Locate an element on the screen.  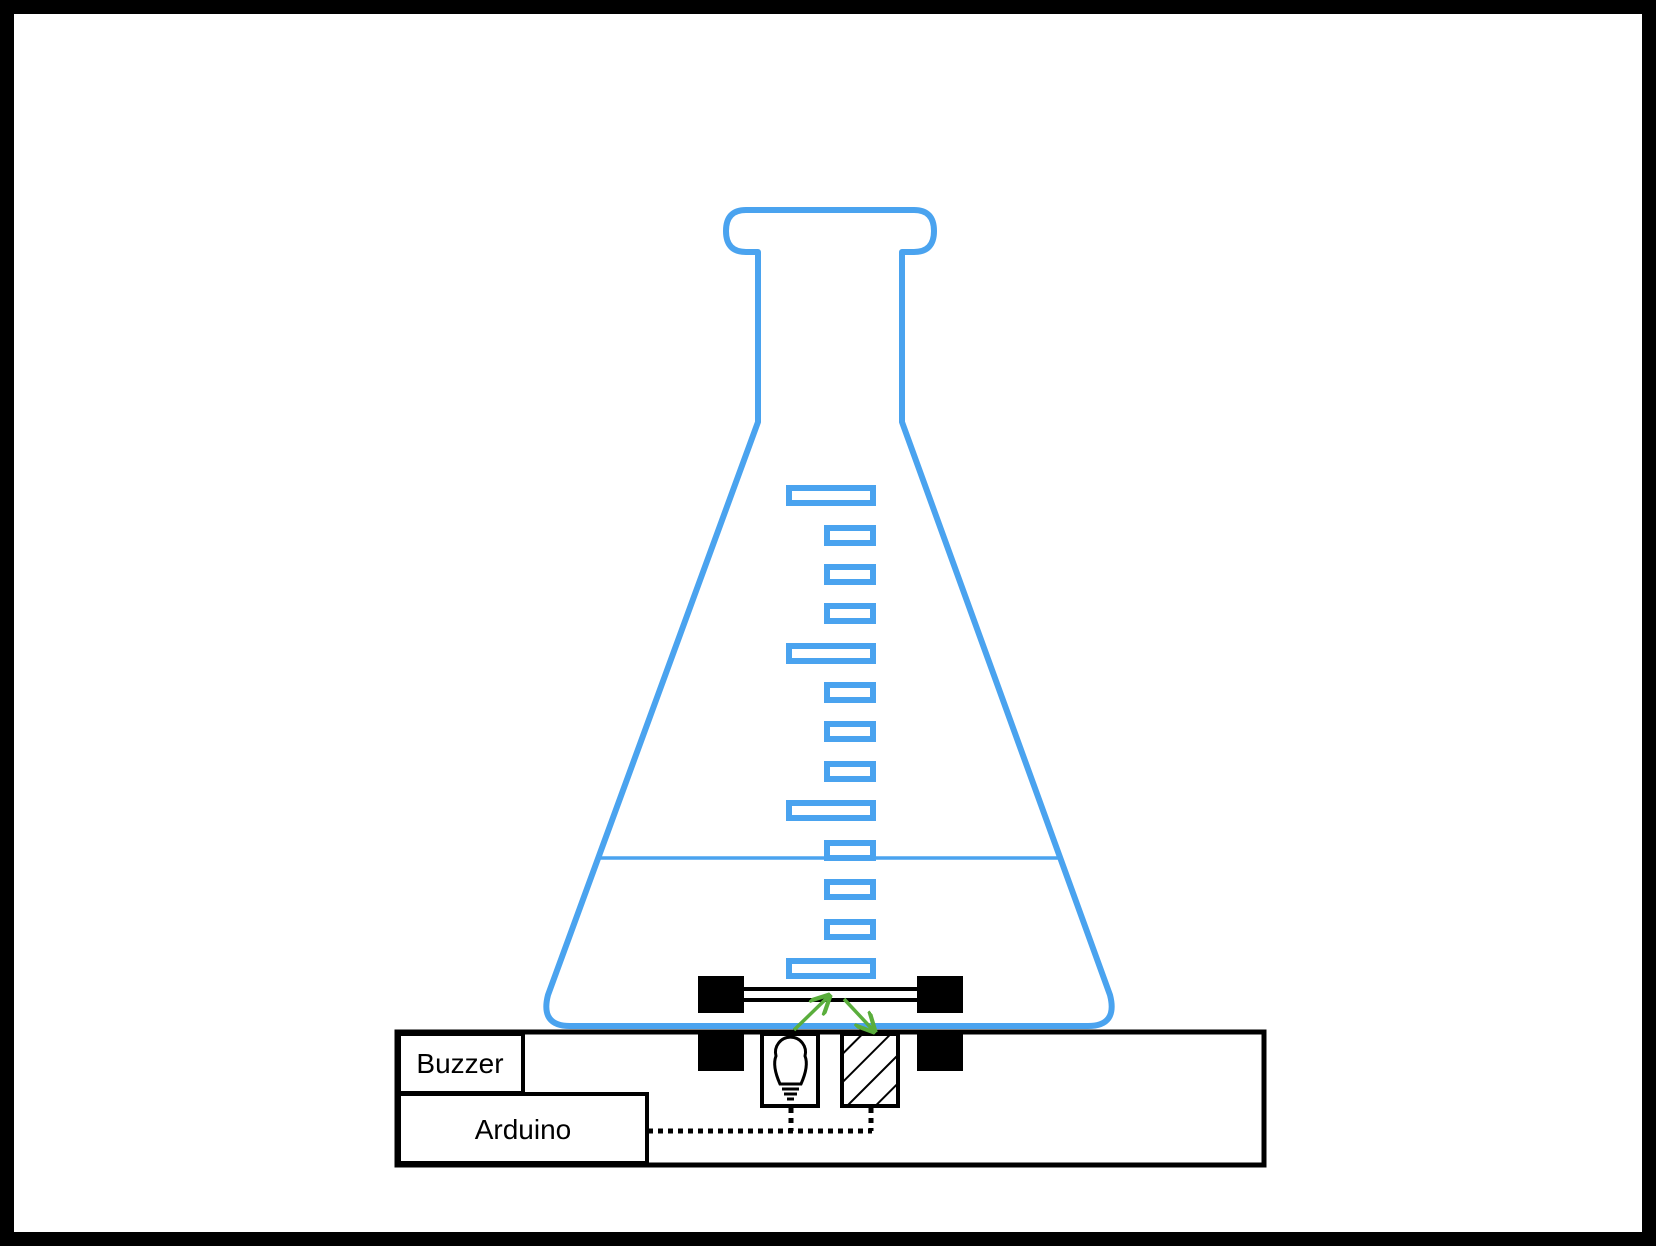
arduino-label: Arduino is located at coordinates (523, 1129).